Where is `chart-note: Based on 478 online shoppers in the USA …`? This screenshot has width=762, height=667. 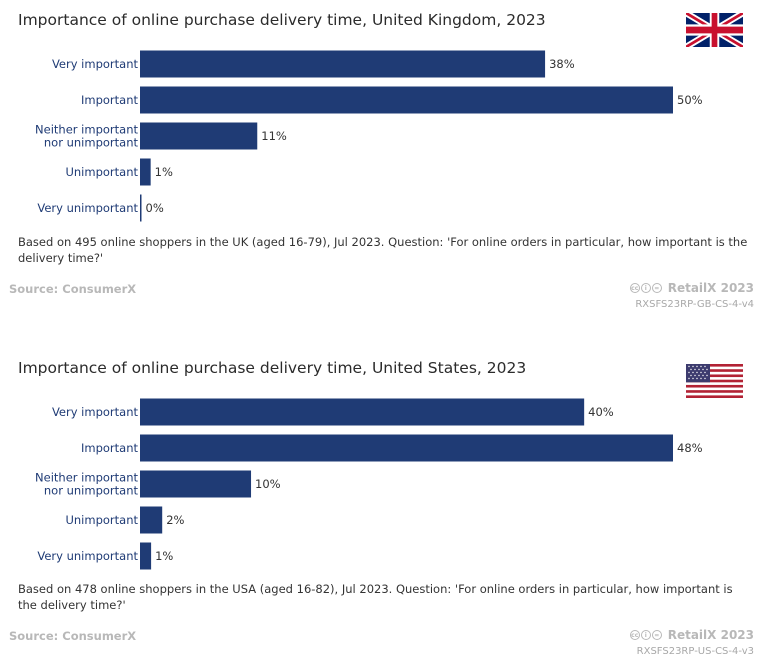 chart-note: Based on 478 online shoppers in the USA … is located at coordinates (375, 597).